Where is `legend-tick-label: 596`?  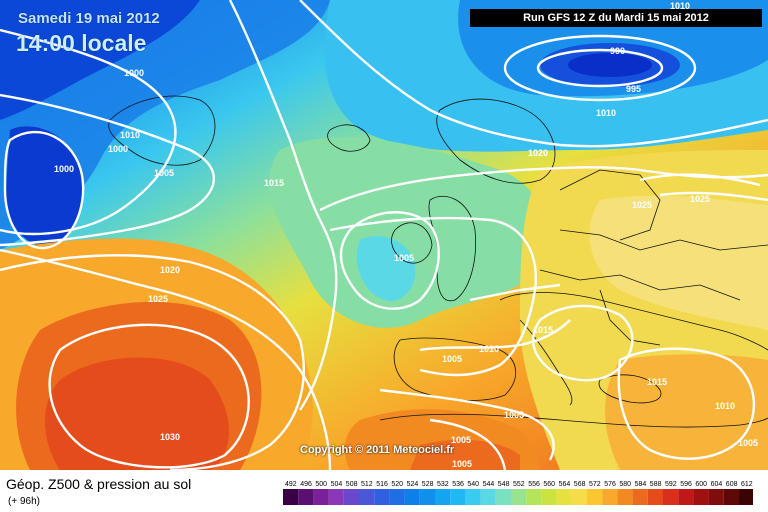 legend-tick-label: 596 is located at coordinates (686, 484).